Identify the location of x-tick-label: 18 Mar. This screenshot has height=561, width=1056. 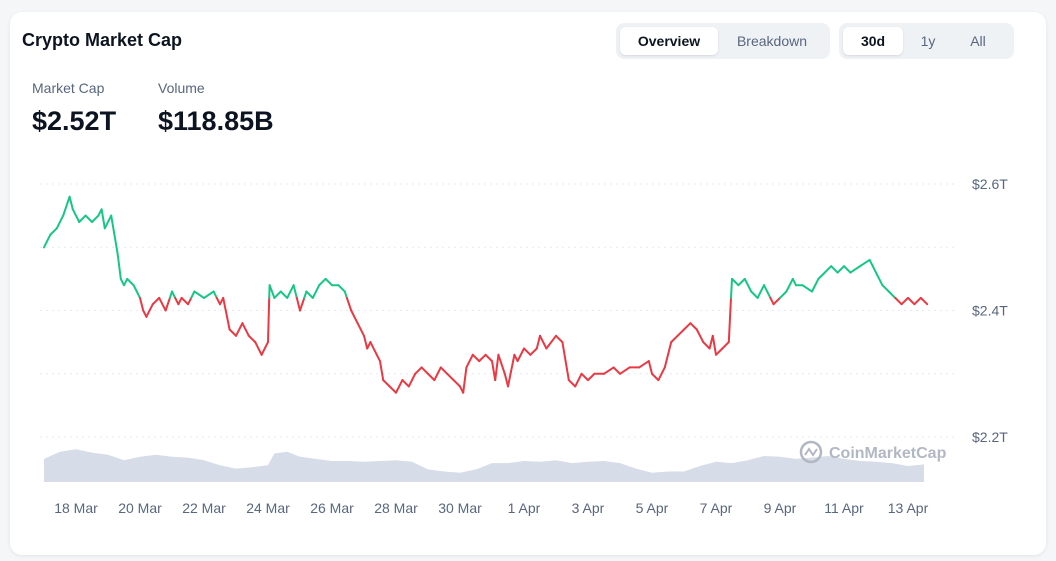
(76, 508).